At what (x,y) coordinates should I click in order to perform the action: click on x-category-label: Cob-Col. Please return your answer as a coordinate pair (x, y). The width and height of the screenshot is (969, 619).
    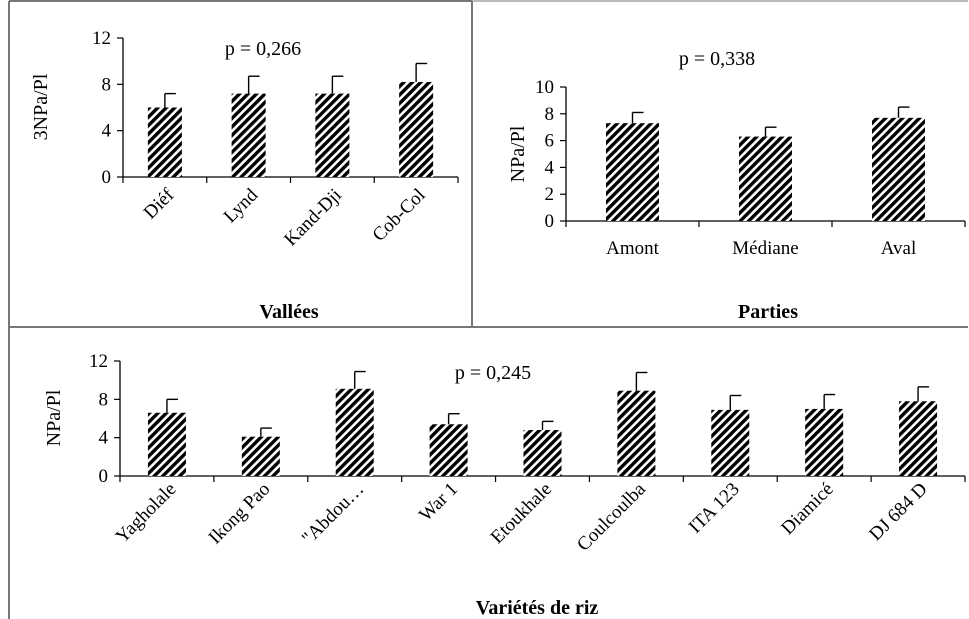
    Looking at the image, I should click on (399, 215).